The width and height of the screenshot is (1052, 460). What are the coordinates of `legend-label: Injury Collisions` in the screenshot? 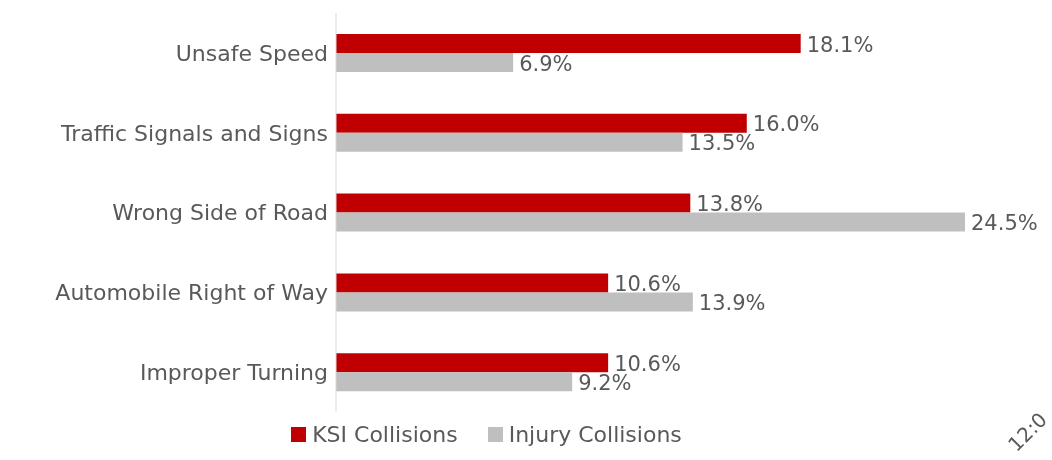 It's located at (594, 434).